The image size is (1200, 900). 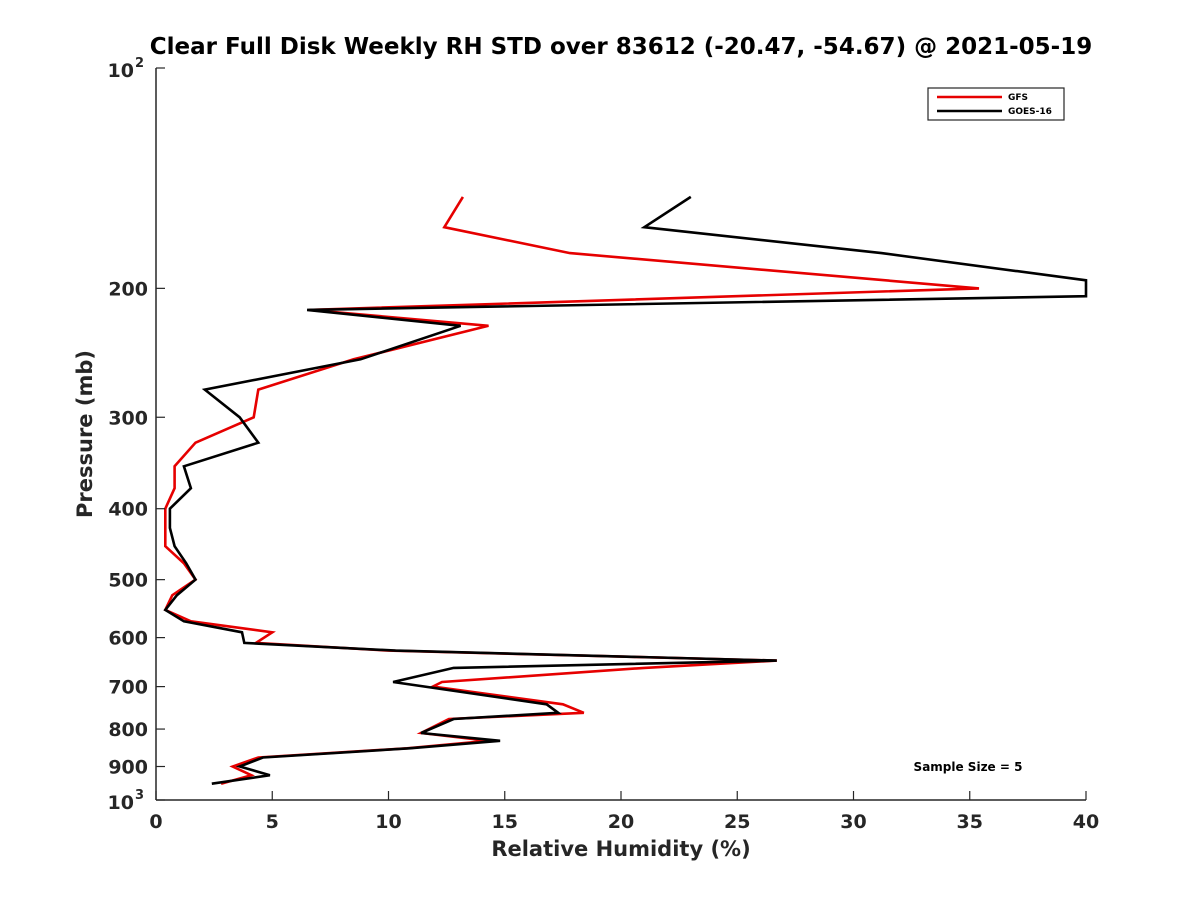 I want to click on y-axis-label: Pressure (mb), so click(x=85, y=434).